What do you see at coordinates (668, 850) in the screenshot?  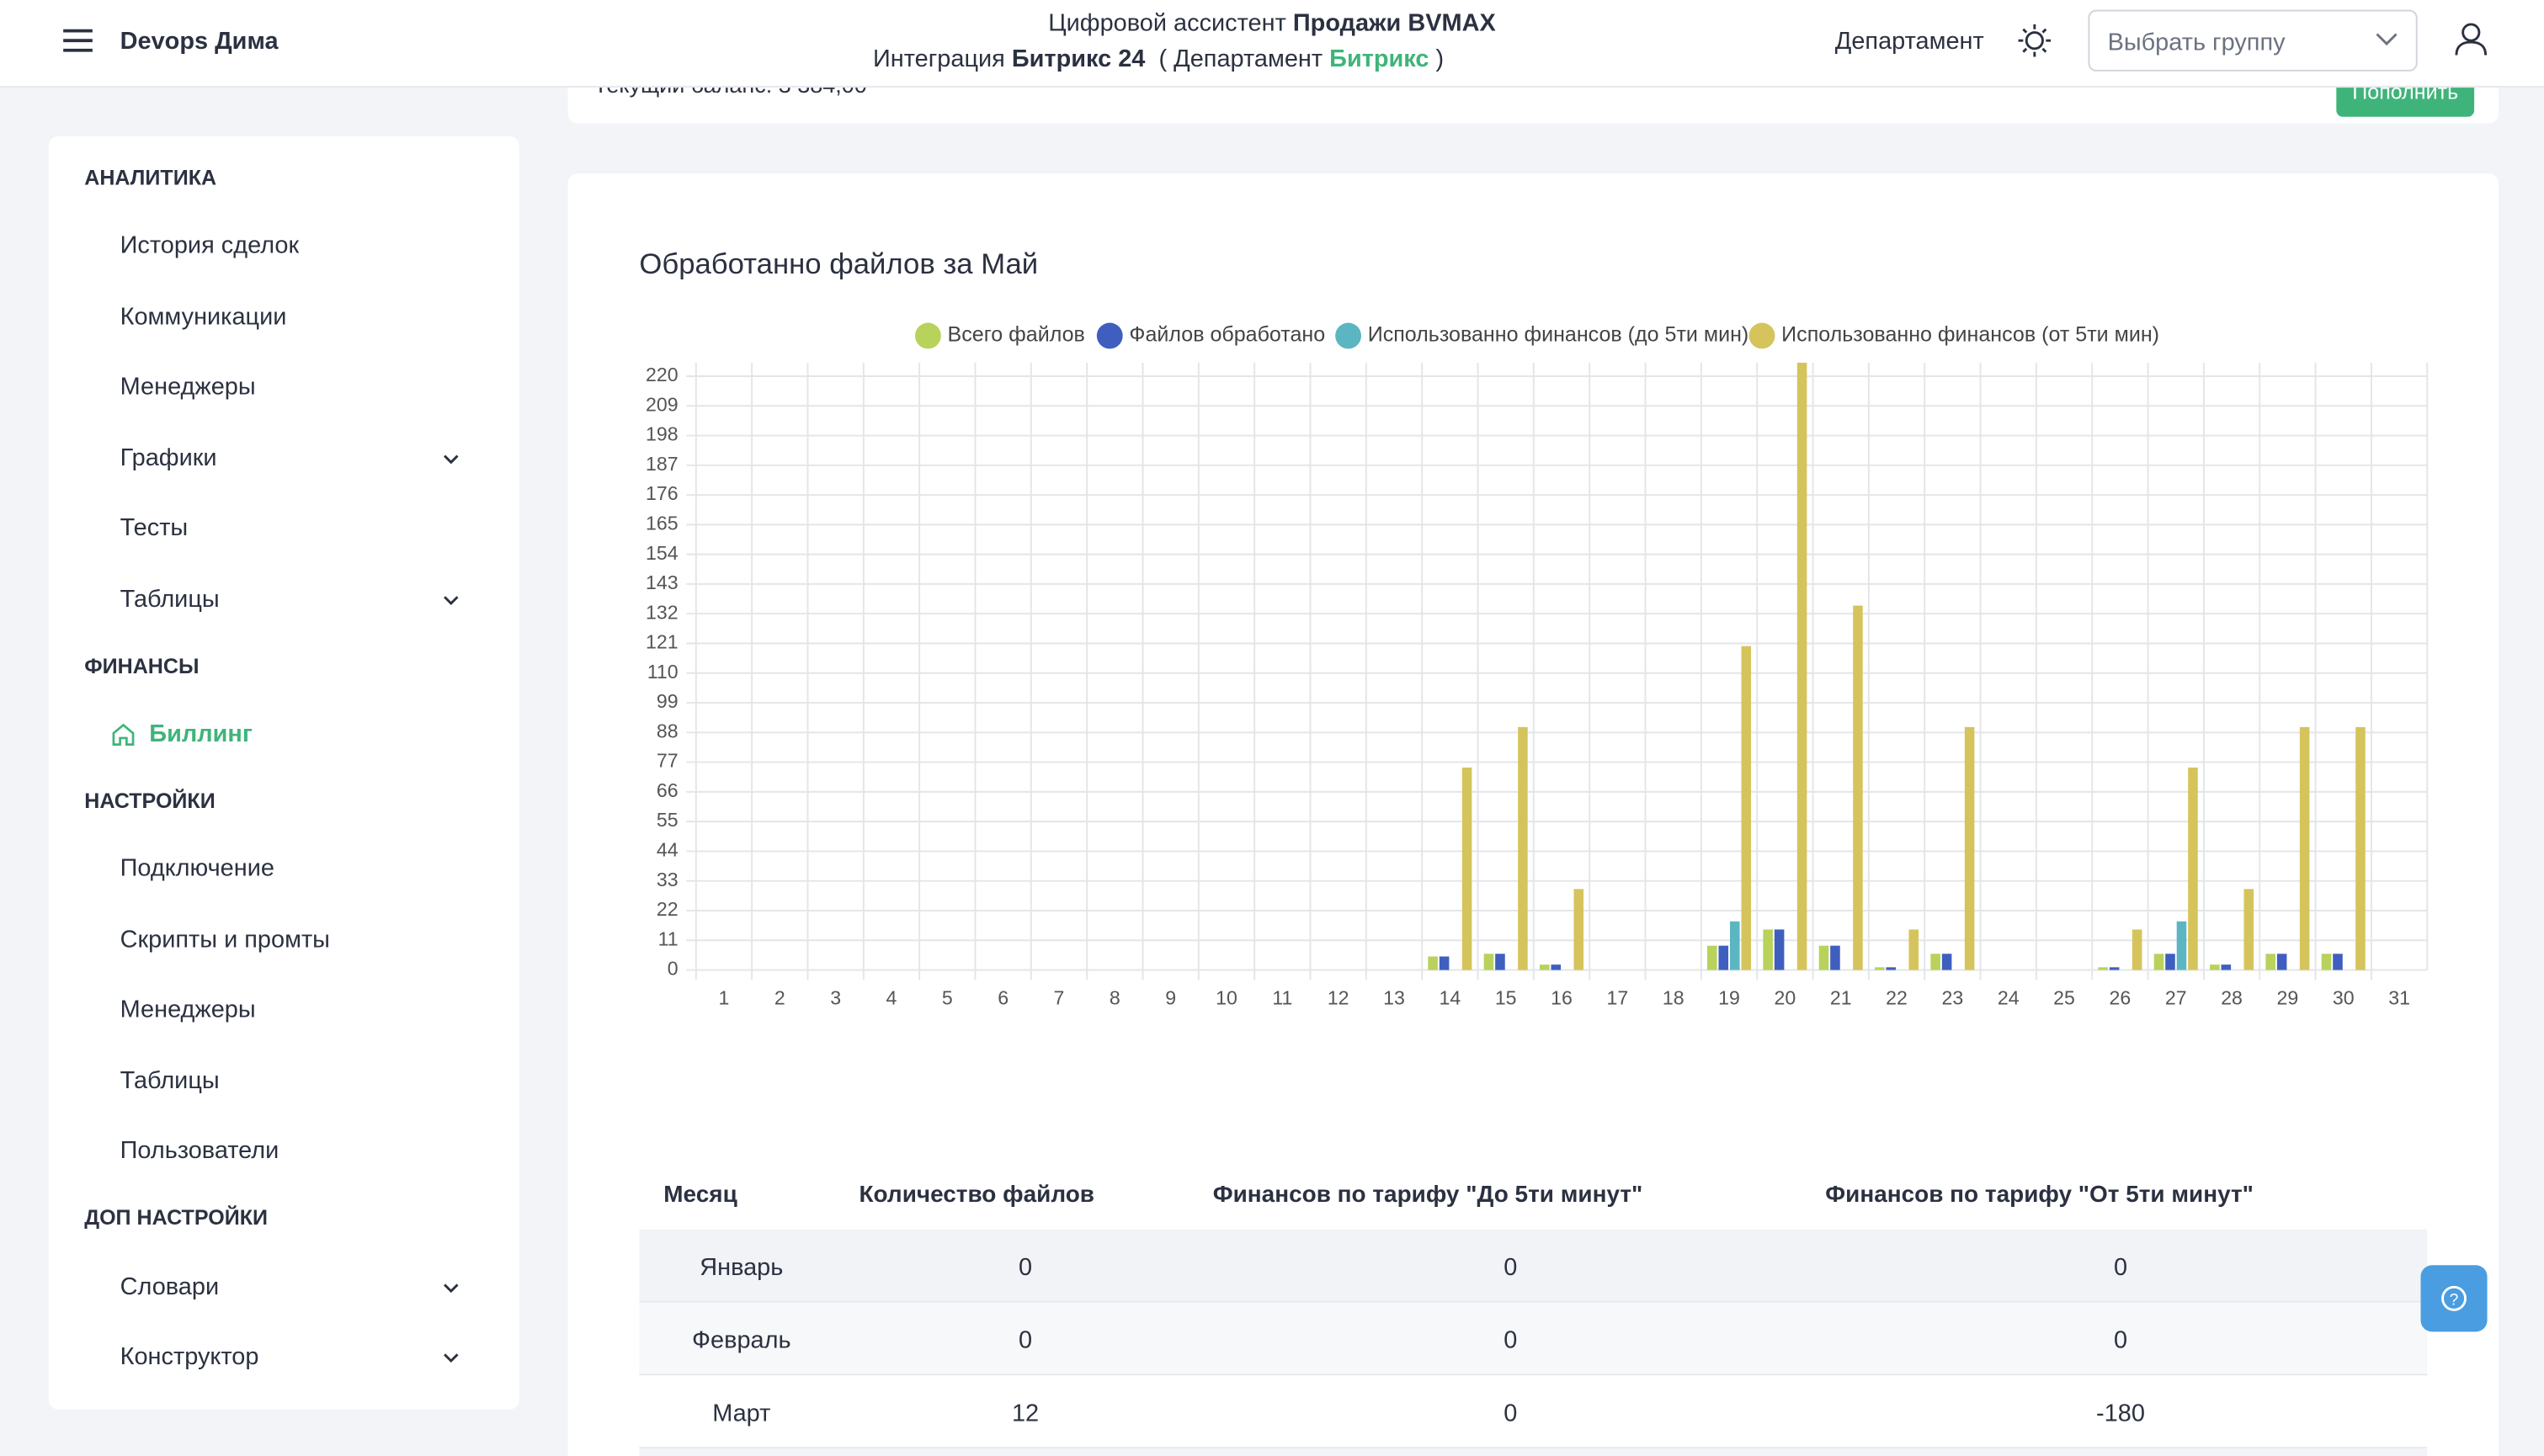 I see `y-tick-label: 44` at bounding box center [668, 850].